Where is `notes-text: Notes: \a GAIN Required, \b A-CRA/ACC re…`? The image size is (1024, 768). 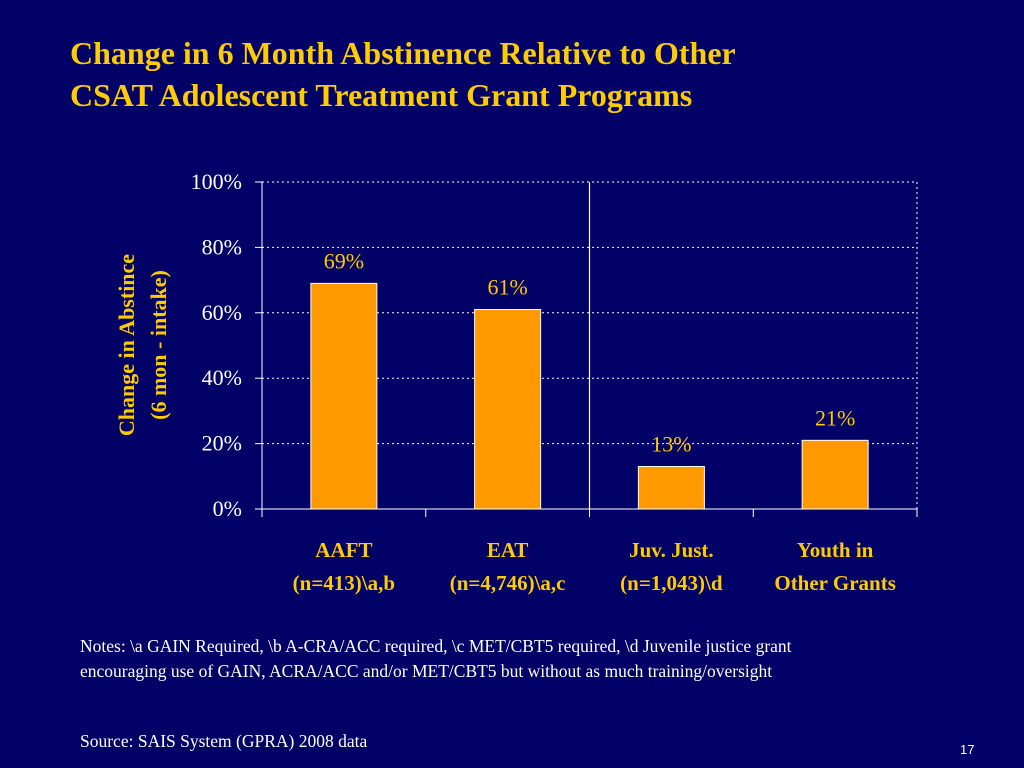
notes-text: Notes: \a GAIN Required, \b A-CRA/ACC re… is located at coordinates (436, 658).